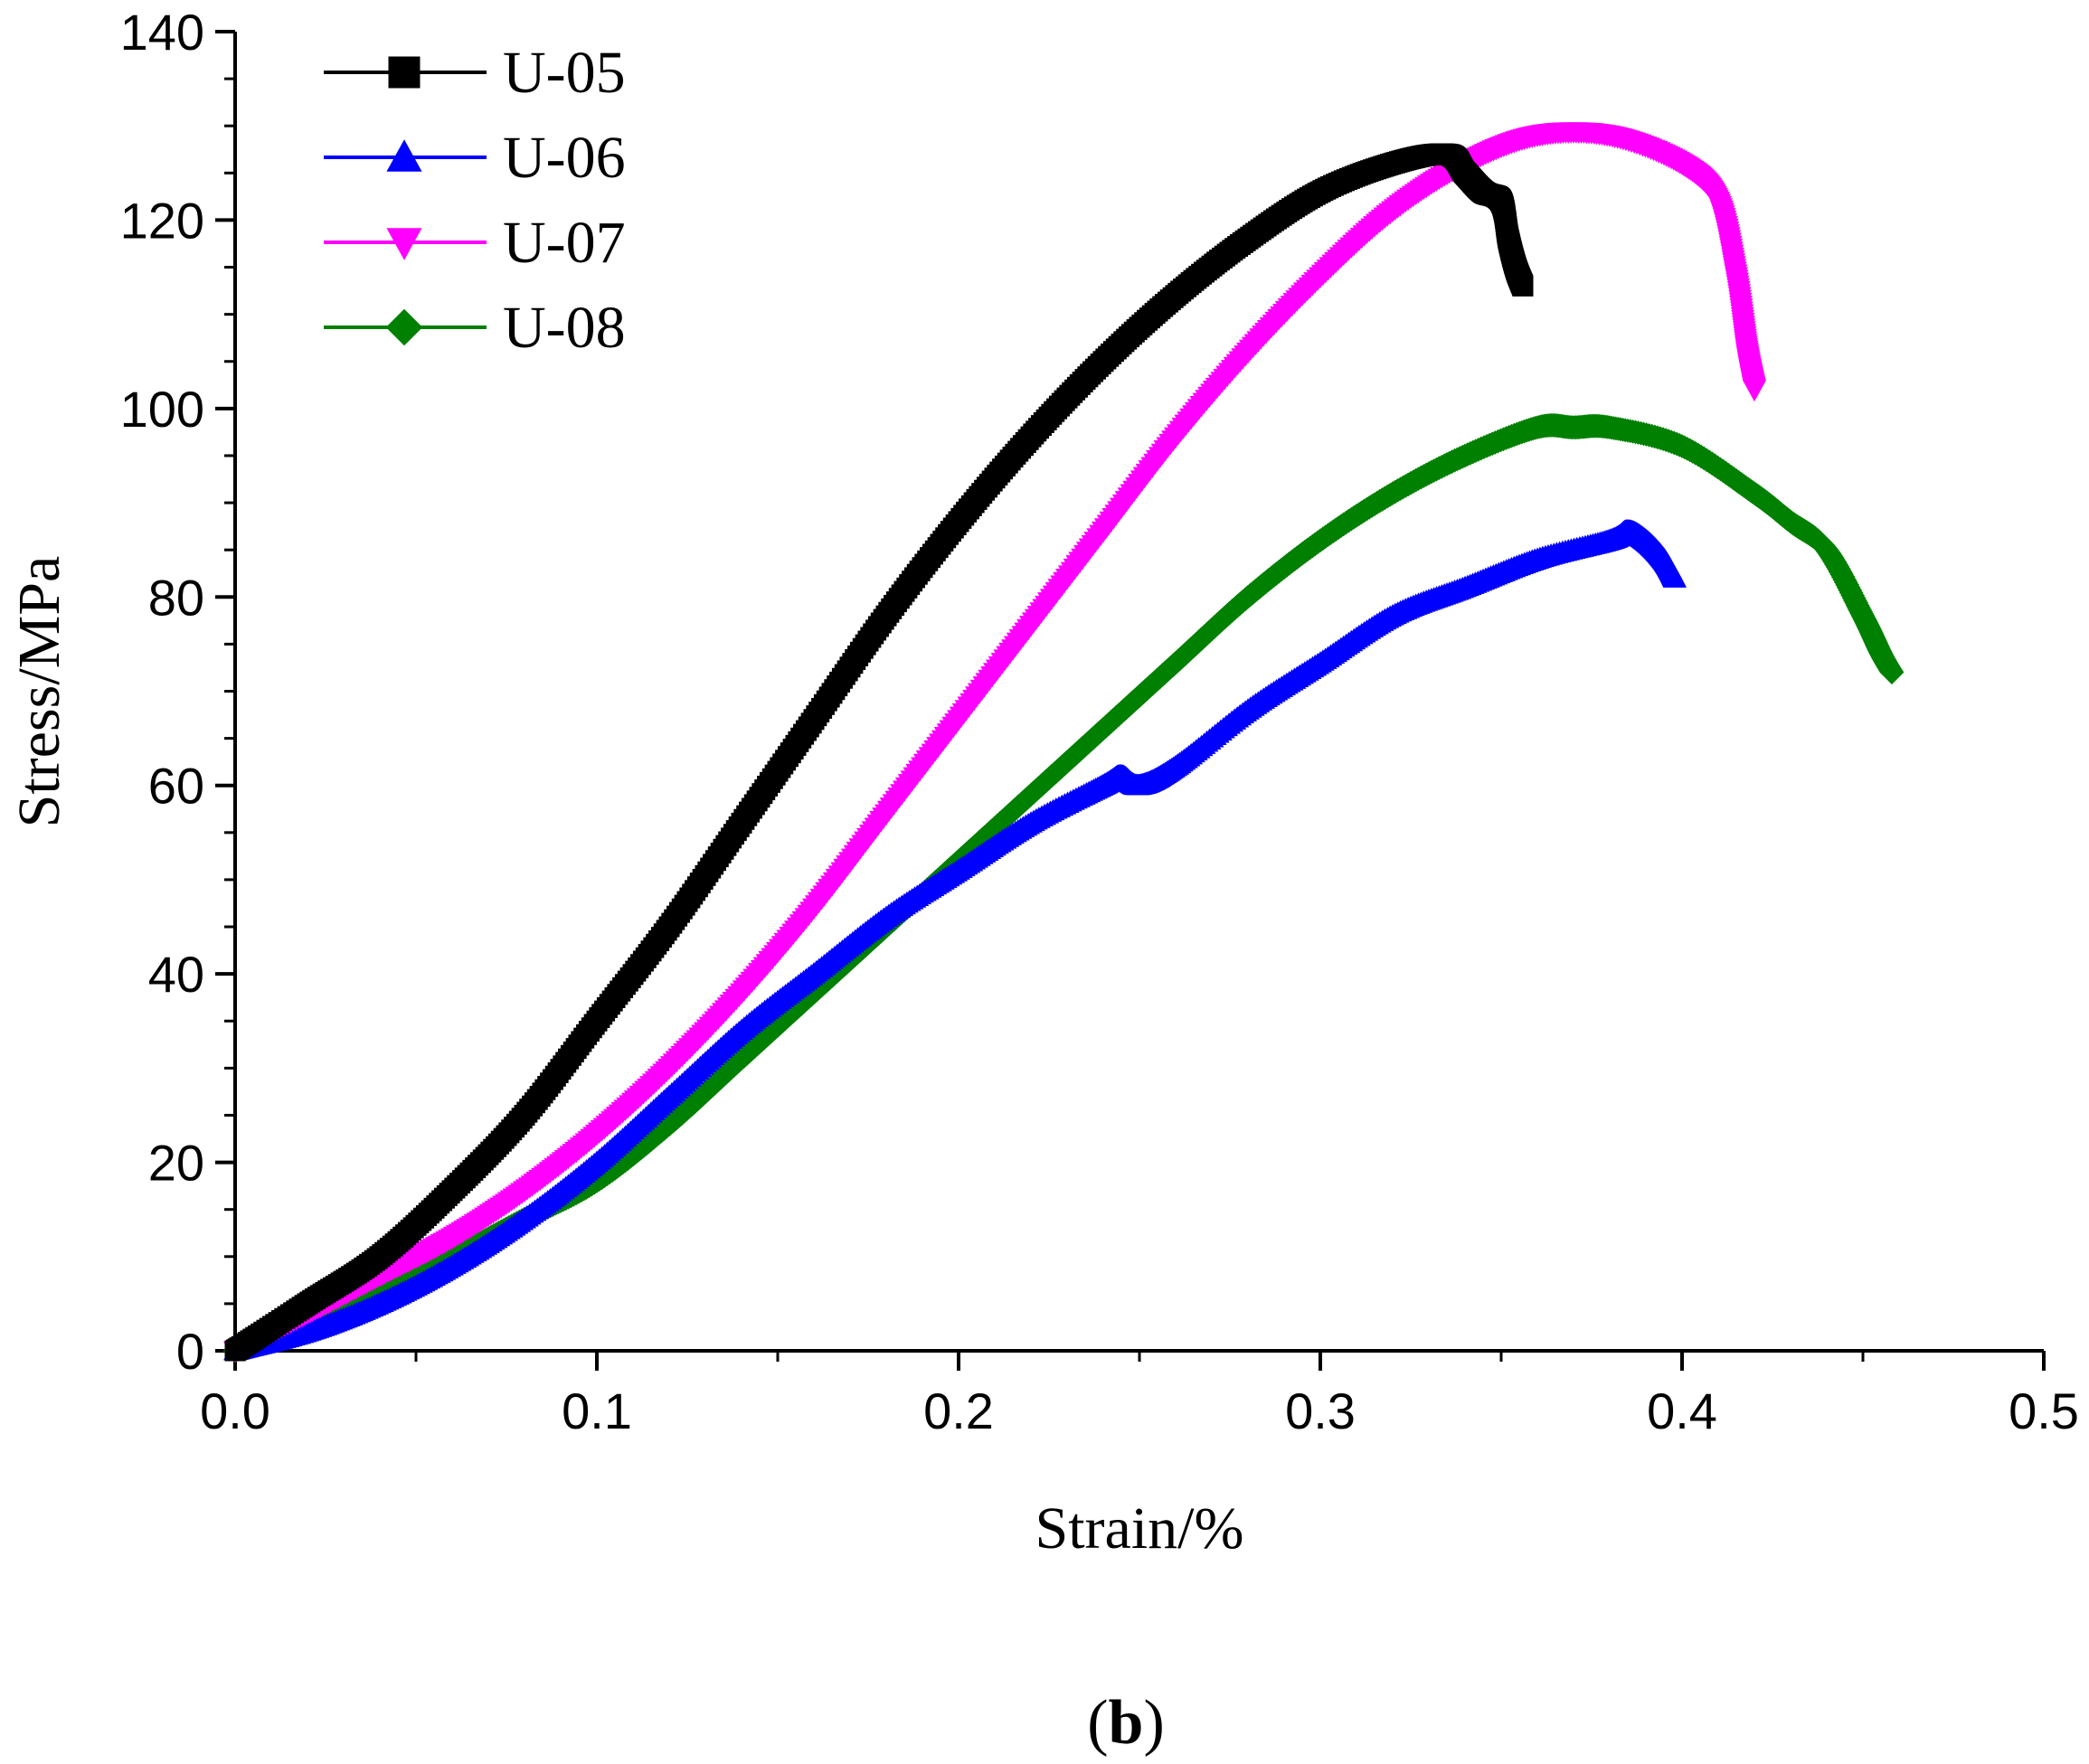 This screenshot has width=2089, height=1764. What do you see at coordinates (564, 158) in the screenshot?
I see `legend-label: U-06` at bounding box center [564, 158].